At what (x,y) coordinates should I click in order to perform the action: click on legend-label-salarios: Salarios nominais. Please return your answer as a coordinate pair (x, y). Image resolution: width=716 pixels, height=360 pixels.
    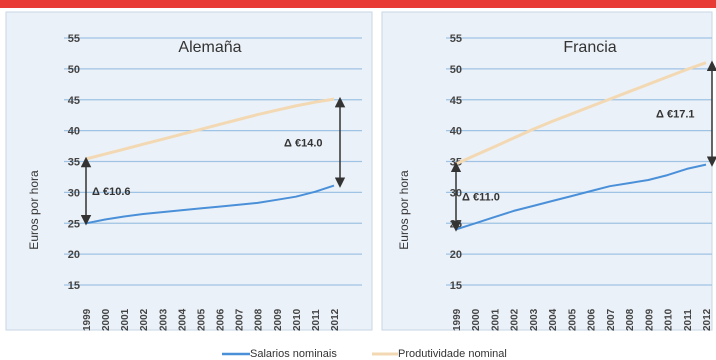
    Looking at the image, I should click on (293, 354).